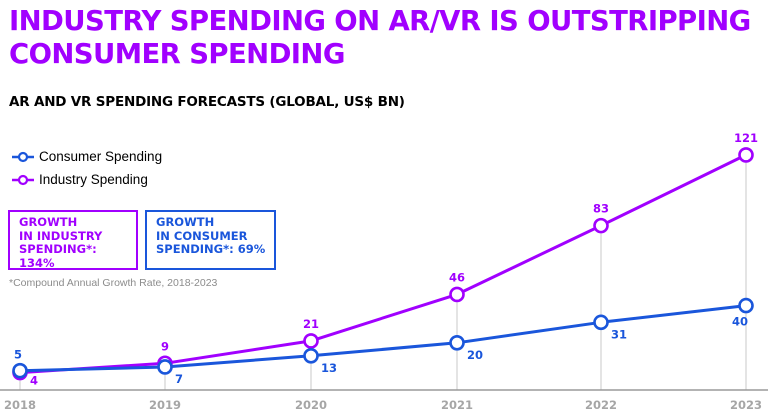 The width and height of the screenshot is (768, 417). I want to click on industry-growth-line-1: GROWTH, so click(48, 222).